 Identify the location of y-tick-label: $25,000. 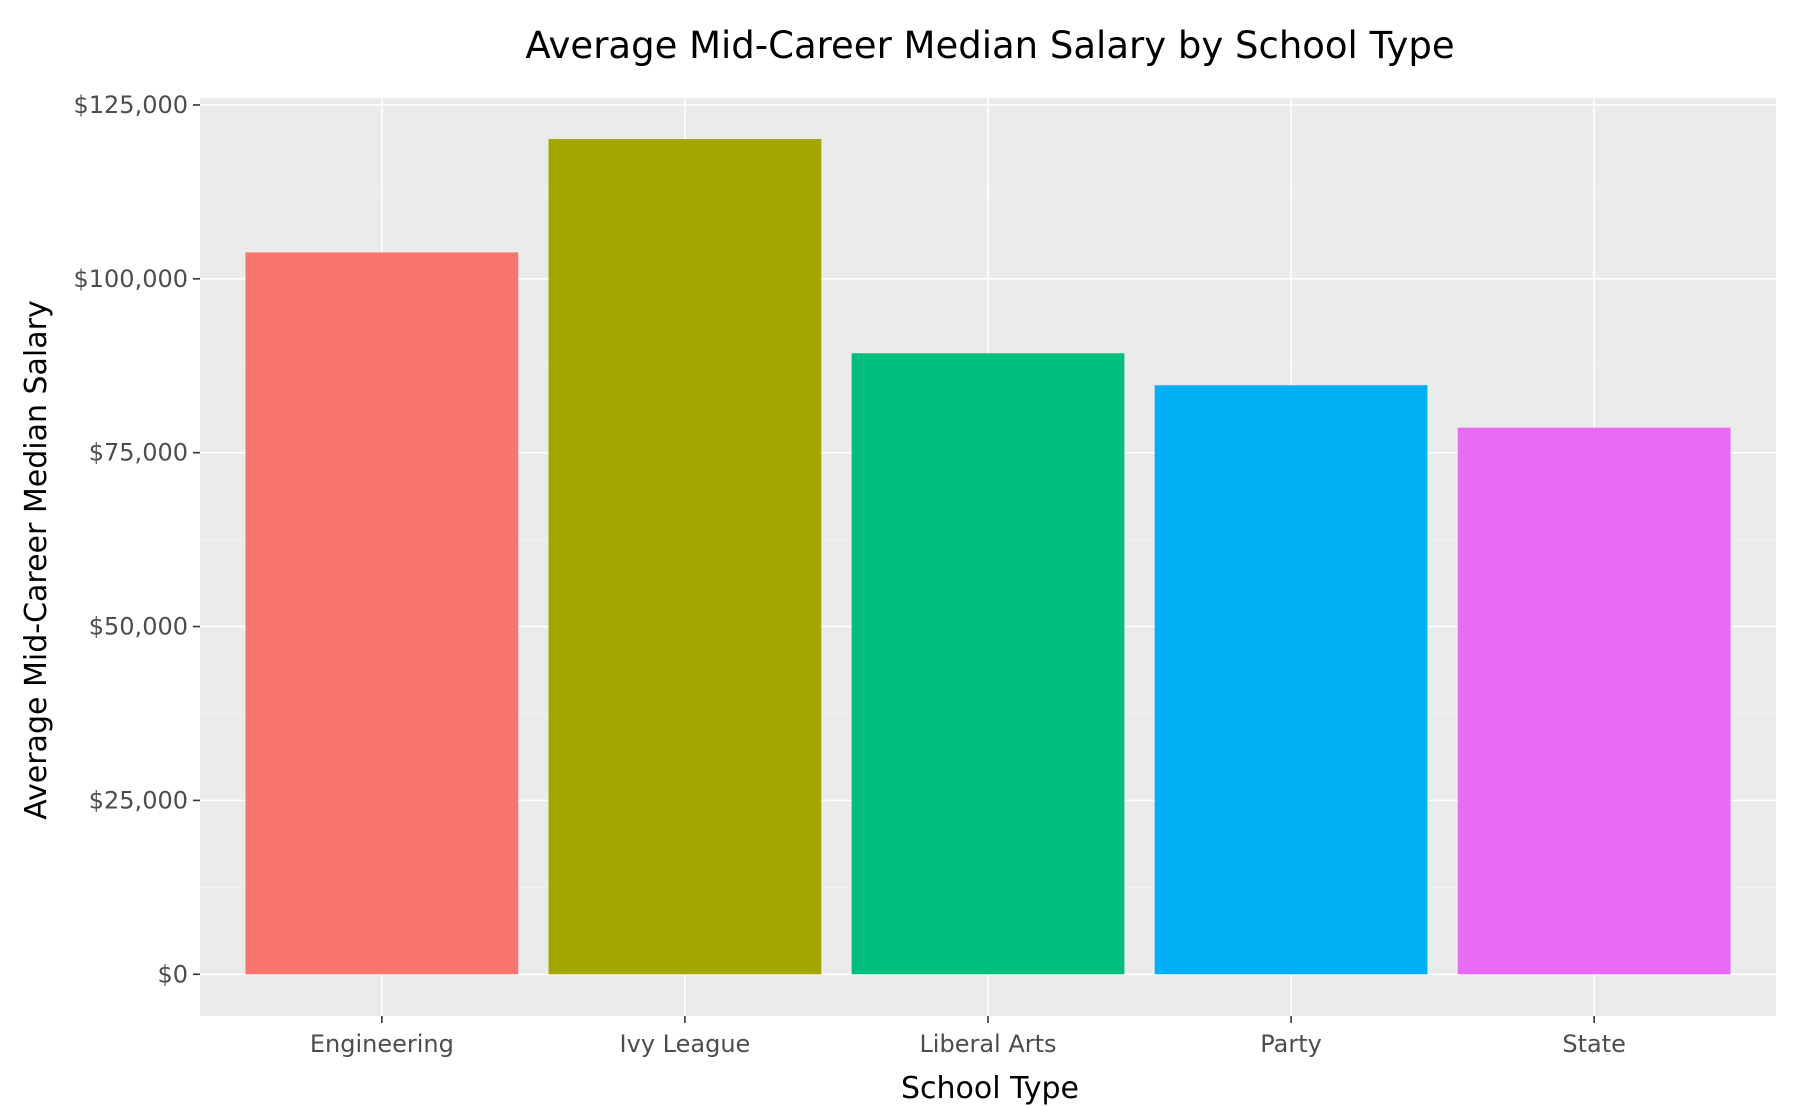
(138, 800).